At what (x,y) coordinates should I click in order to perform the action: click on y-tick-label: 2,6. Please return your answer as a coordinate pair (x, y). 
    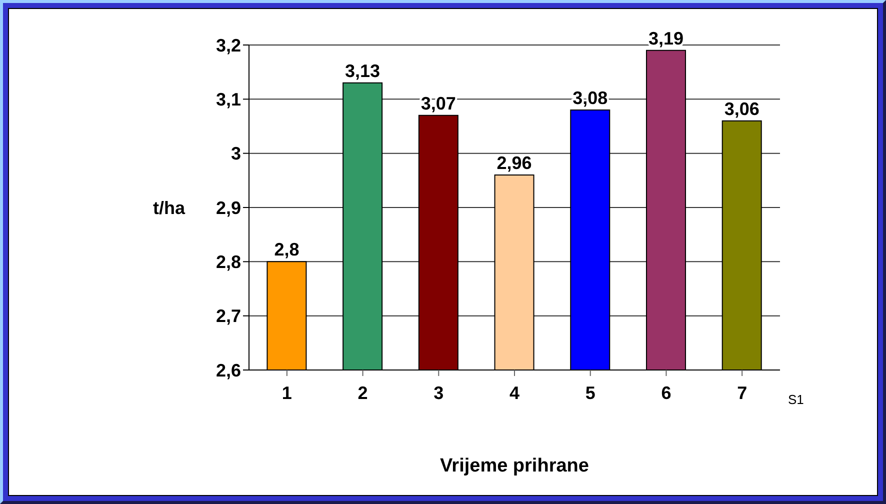
    Looking at the image, I should click on (228, 370).